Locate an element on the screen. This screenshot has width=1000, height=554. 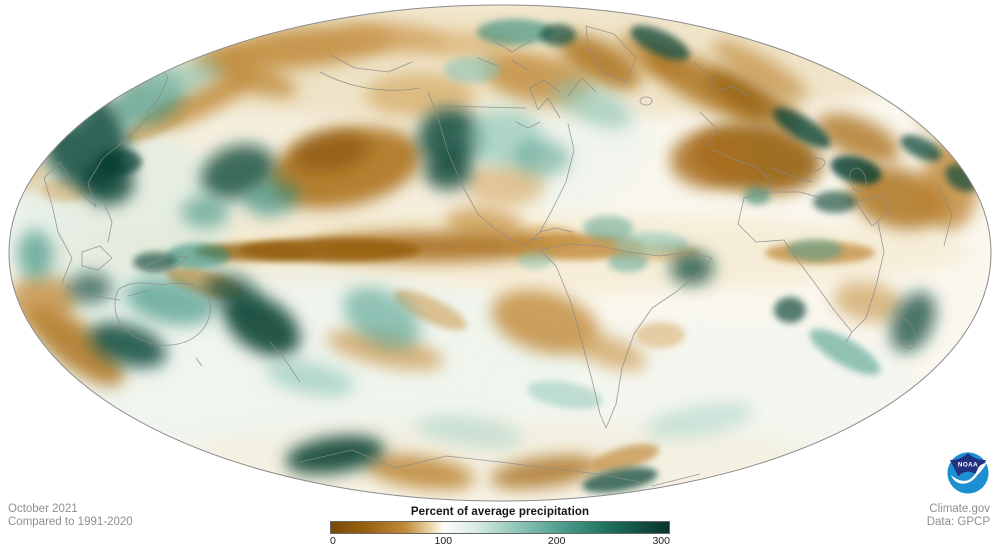
noaa-logo-icon: NOAA is located at coordinates (968, 473).